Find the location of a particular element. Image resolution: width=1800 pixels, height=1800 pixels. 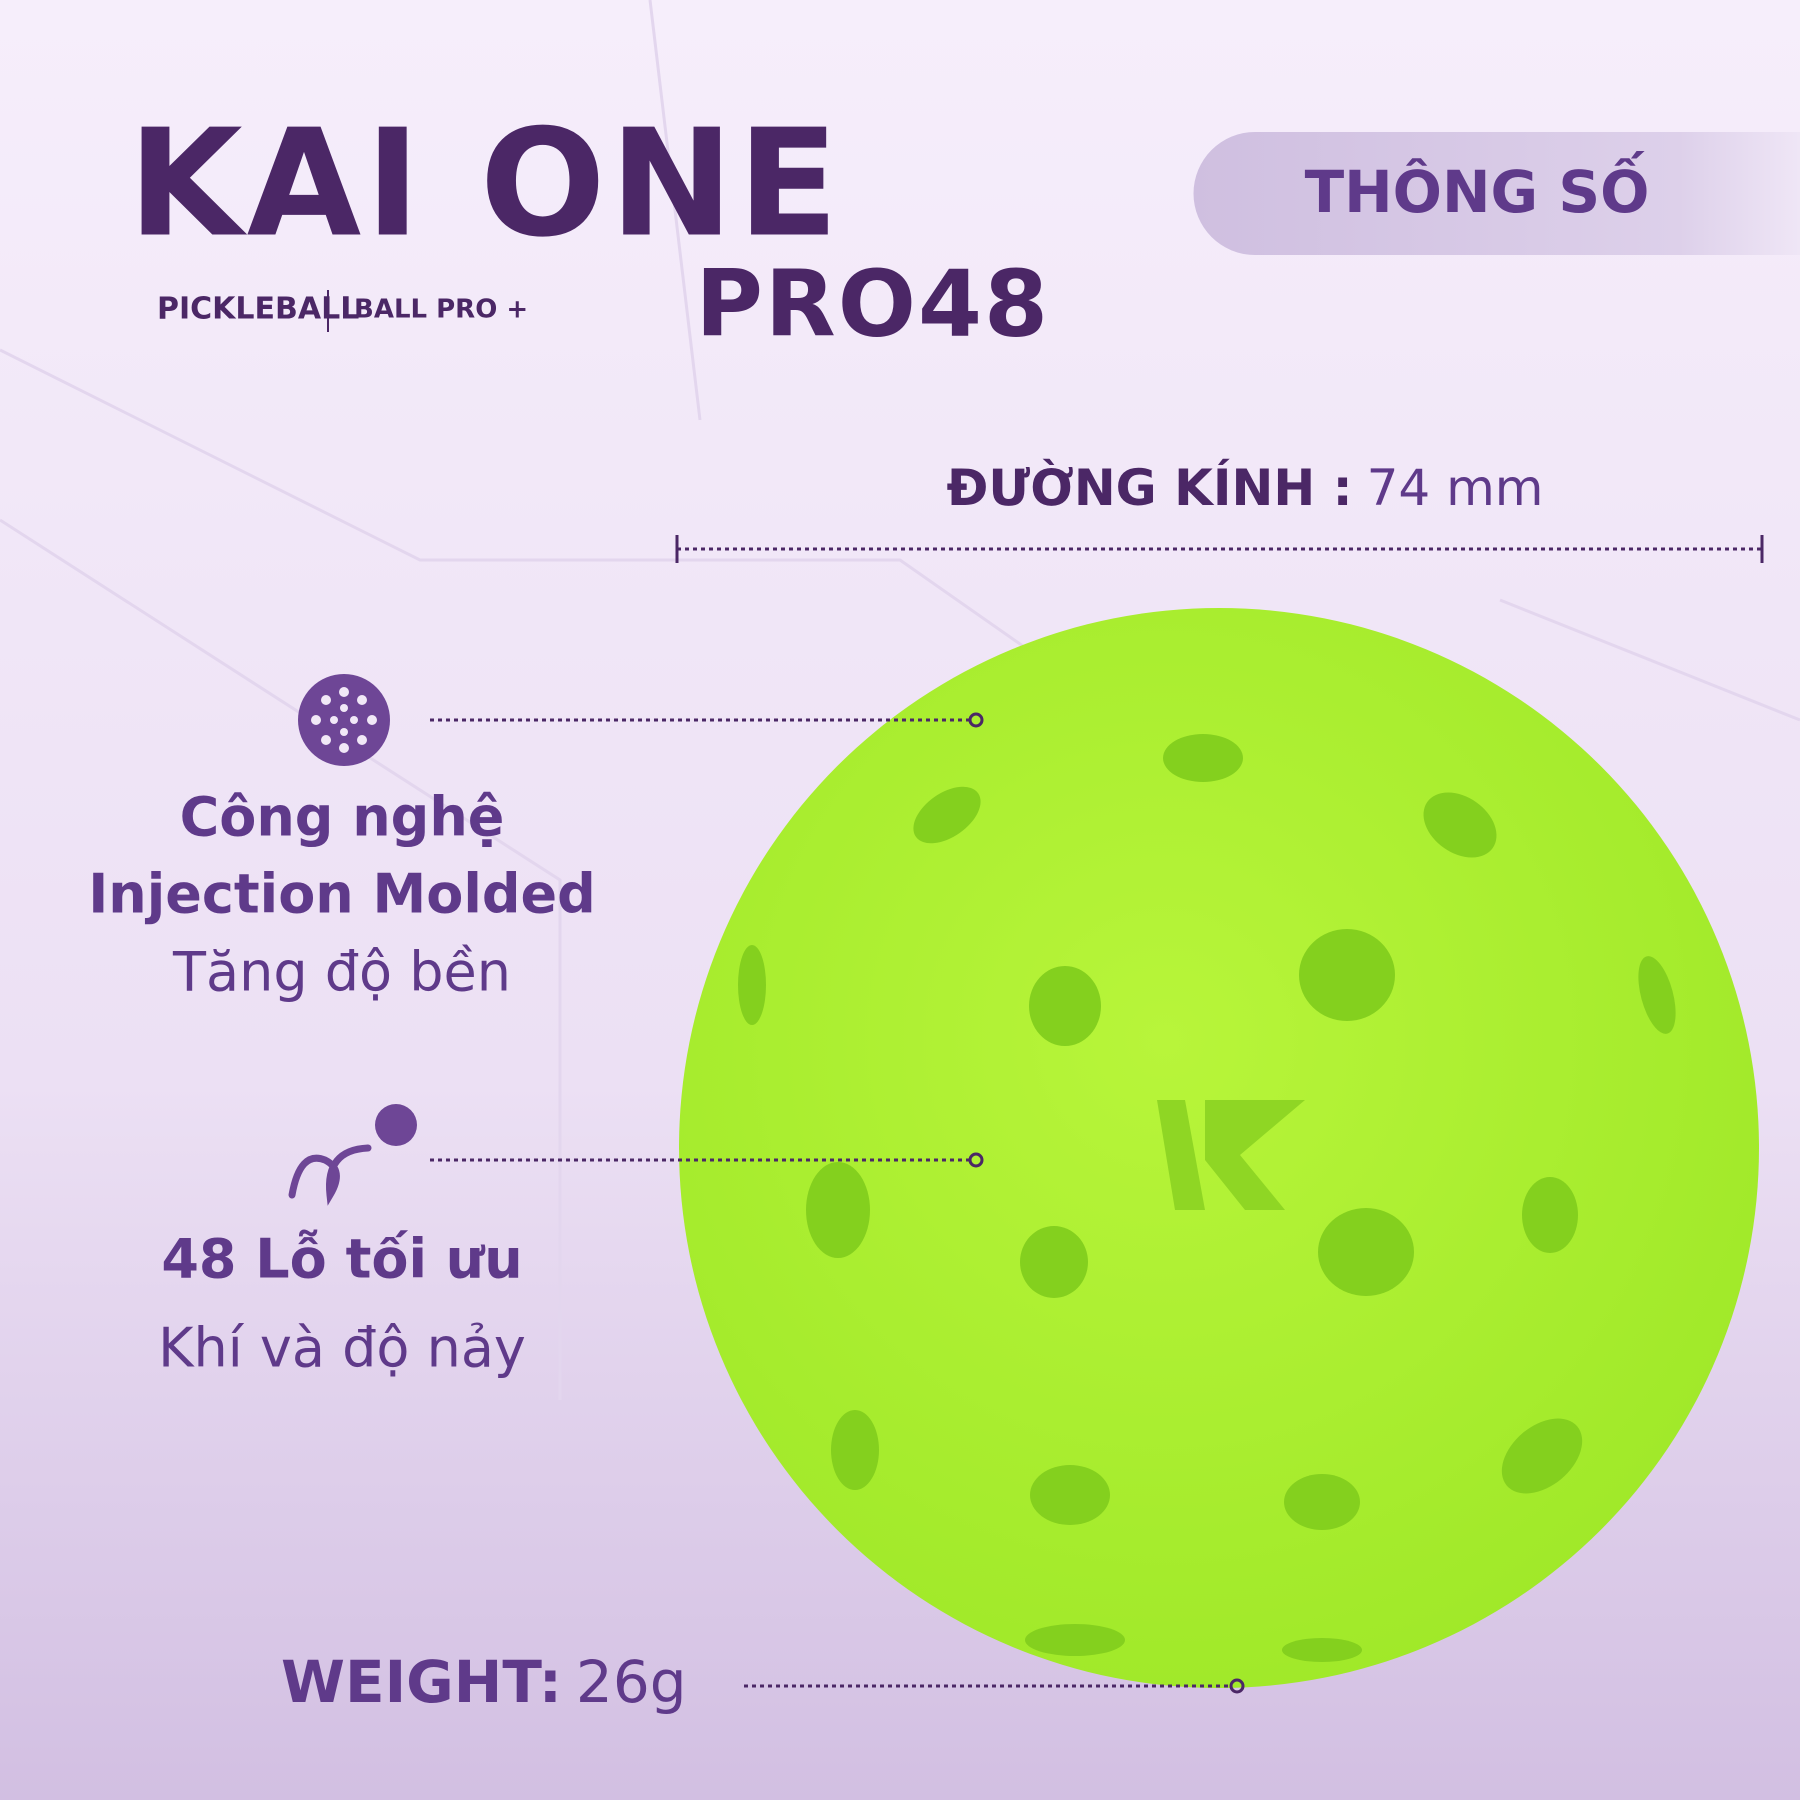

feature-note: Tăng độ bền is located at coordinates (341, 972).